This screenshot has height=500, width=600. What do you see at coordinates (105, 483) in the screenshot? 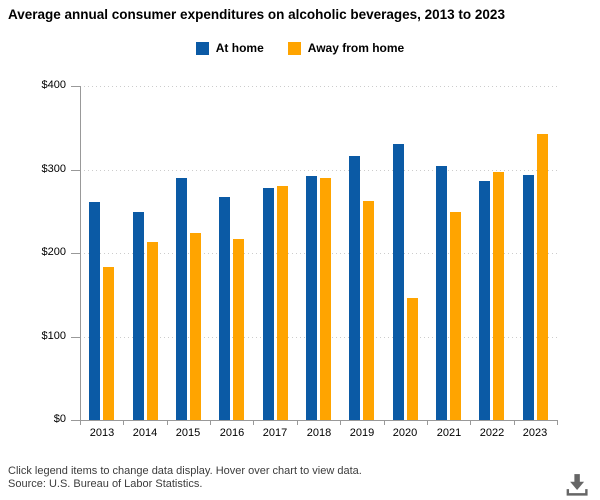
I see `source-text: Source: U.S. Bureau of Labor Statistics.` at bounding box center [105, 483].